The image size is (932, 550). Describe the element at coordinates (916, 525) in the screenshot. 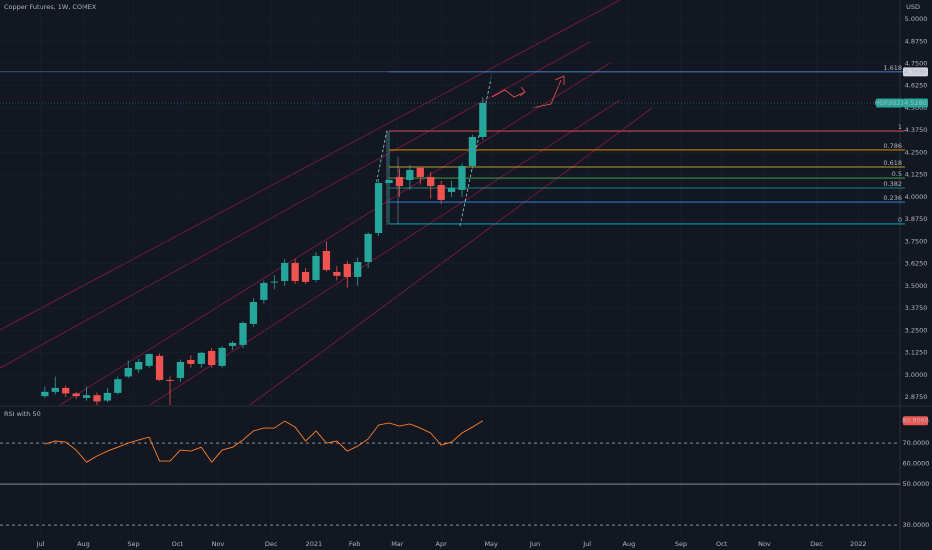

I see `y-tick-label: 30.0000` at that location.